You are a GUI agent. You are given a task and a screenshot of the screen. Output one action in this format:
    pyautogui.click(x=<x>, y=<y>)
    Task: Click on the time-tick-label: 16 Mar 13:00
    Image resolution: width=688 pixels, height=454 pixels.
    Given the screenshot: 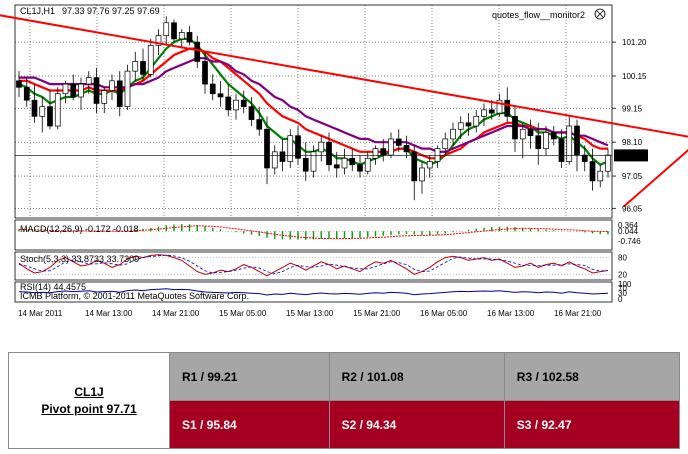 What is the action you would take?
    pyautogui.click(x=511, y=313)
    